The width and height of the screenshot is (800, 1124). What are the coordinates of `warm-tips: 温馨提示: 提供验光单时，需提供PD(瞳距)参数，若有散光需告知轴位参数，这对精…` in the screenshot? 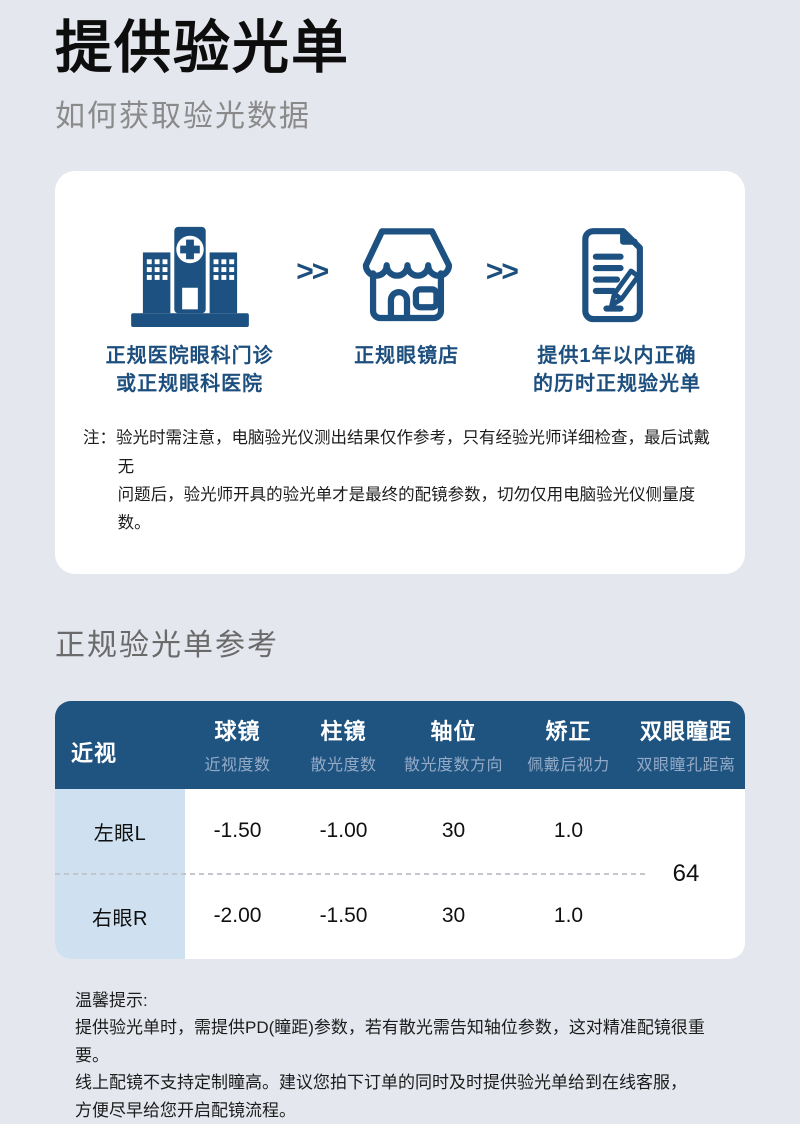 It's located at (400, 1055).